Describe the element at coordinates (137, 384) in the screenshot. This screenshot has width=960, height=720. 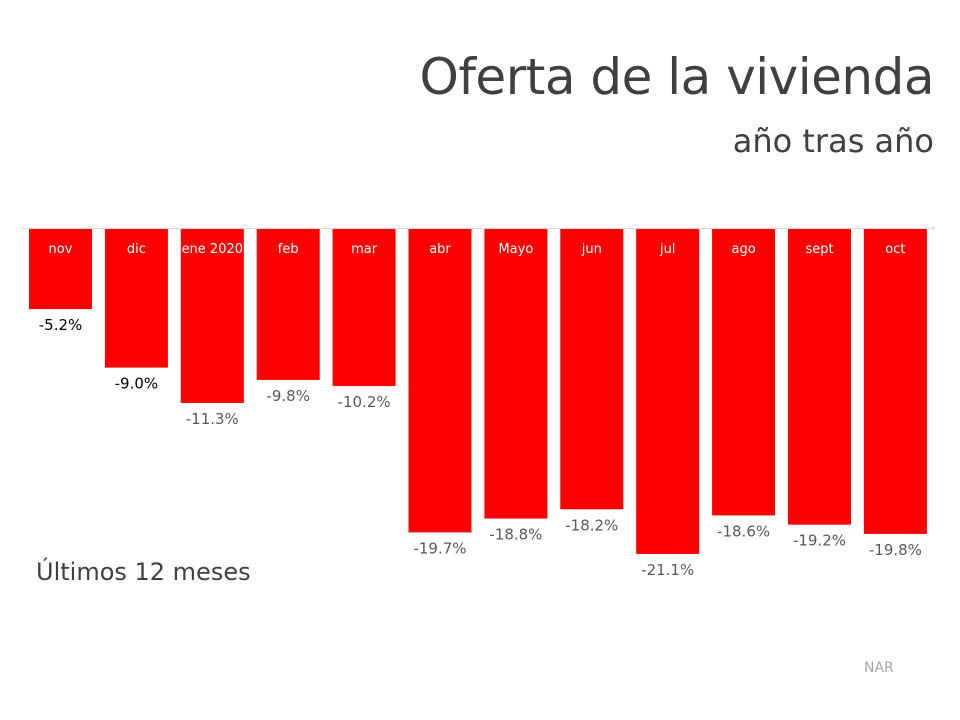
I see `data-label: -9.0%` at that location.